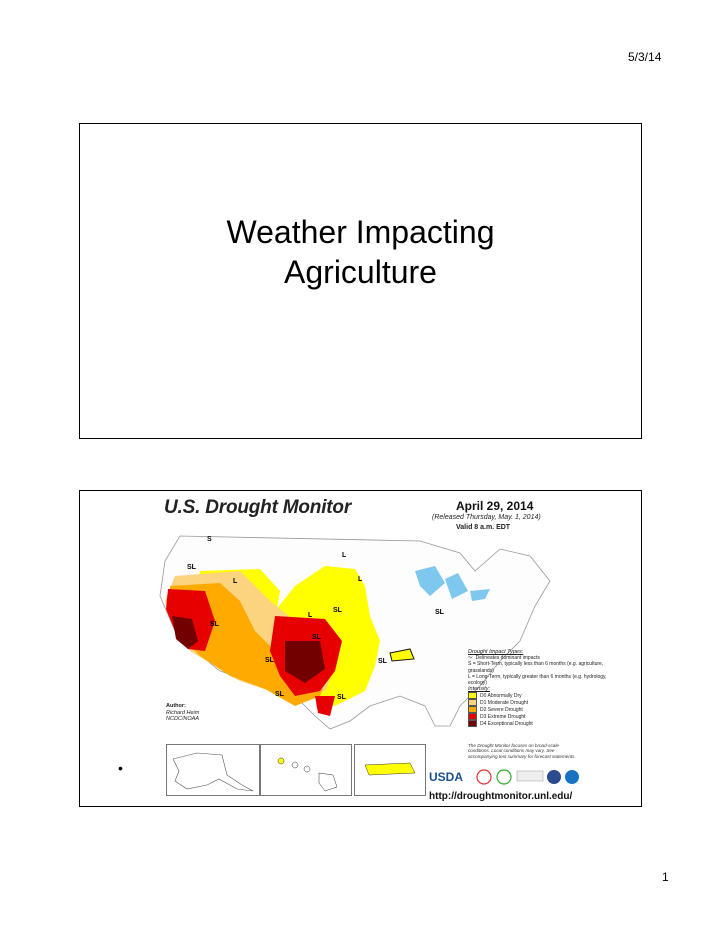 This screenshot has width=720, height=932. What do you see at coordinates (543, 710) in the screenshot?
I see `legend-d2: D2 Severe Drought` at bounding box center [543, 710].